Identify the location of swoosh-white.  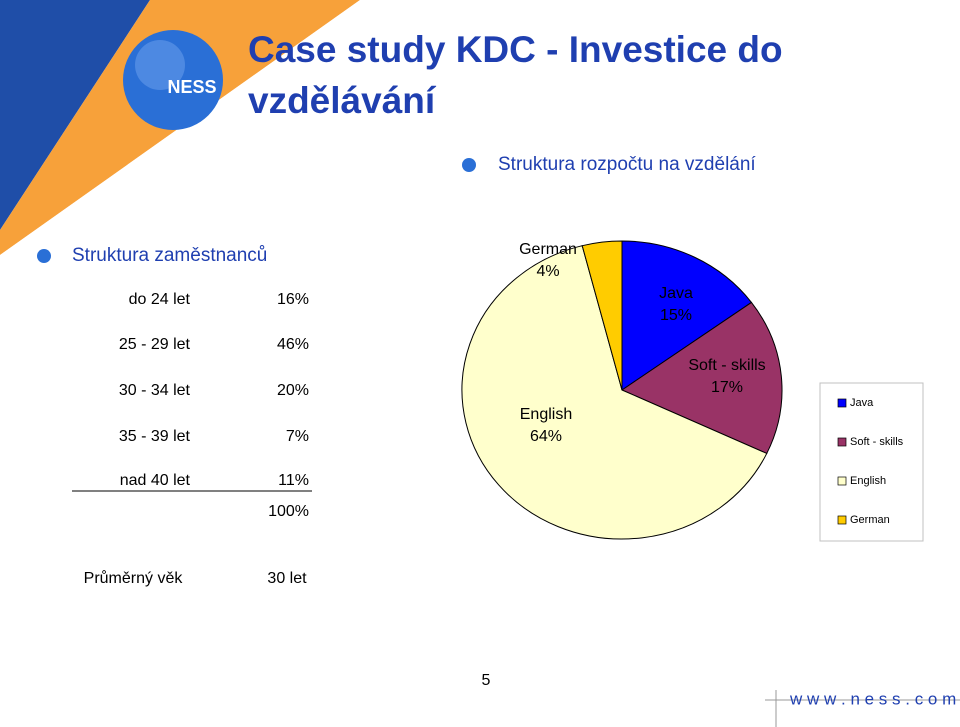
(186, 131).